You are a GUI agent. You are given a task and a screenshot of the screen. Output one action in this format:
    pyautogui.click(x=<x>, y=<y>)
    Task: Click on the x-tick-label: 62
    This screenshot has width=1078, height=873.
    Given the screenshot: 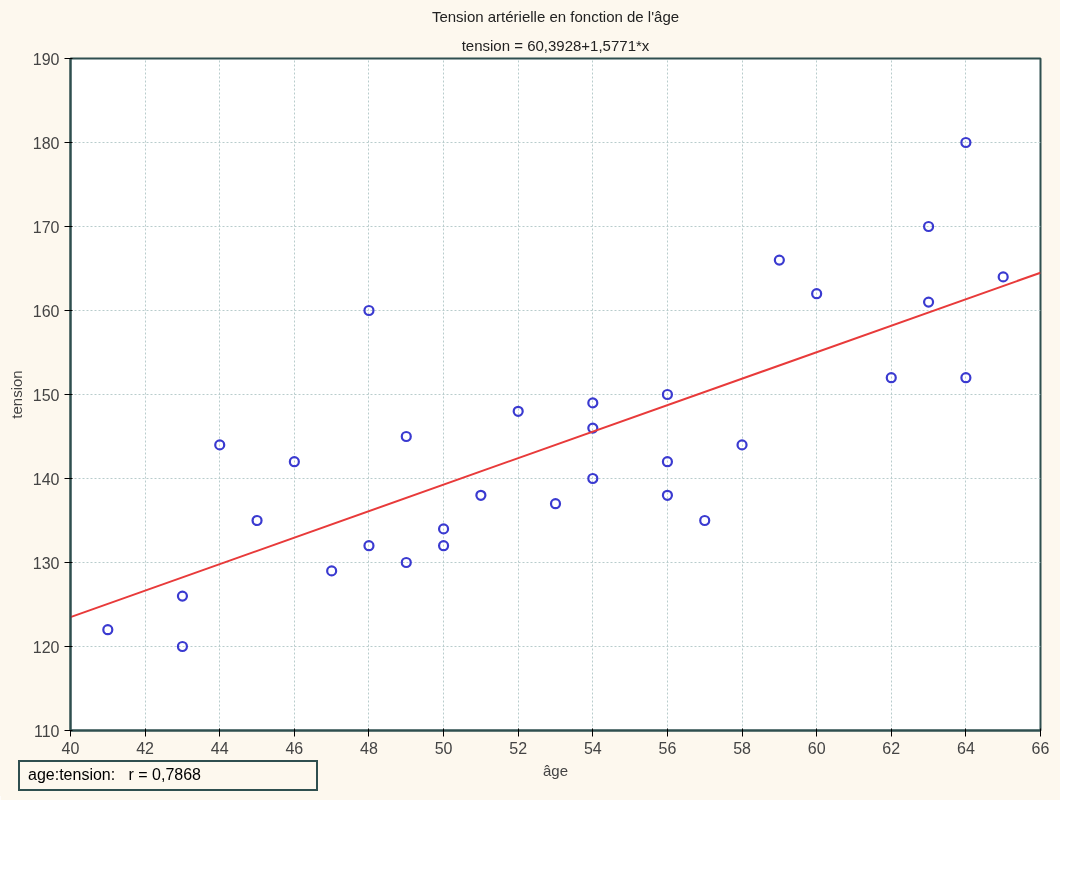 What is the action you would take?
    pyautogui.click(x=891, y=748)
    